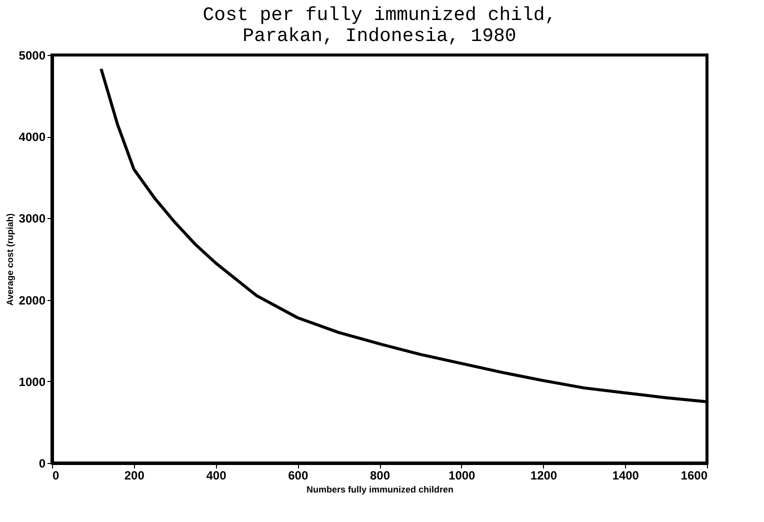 The width and height of the screenshot is (764, 522). What do you see at coordinates (298, 475) in the screenshot?
I see `x-tick-label: 600` at bounding box center [298, 475].